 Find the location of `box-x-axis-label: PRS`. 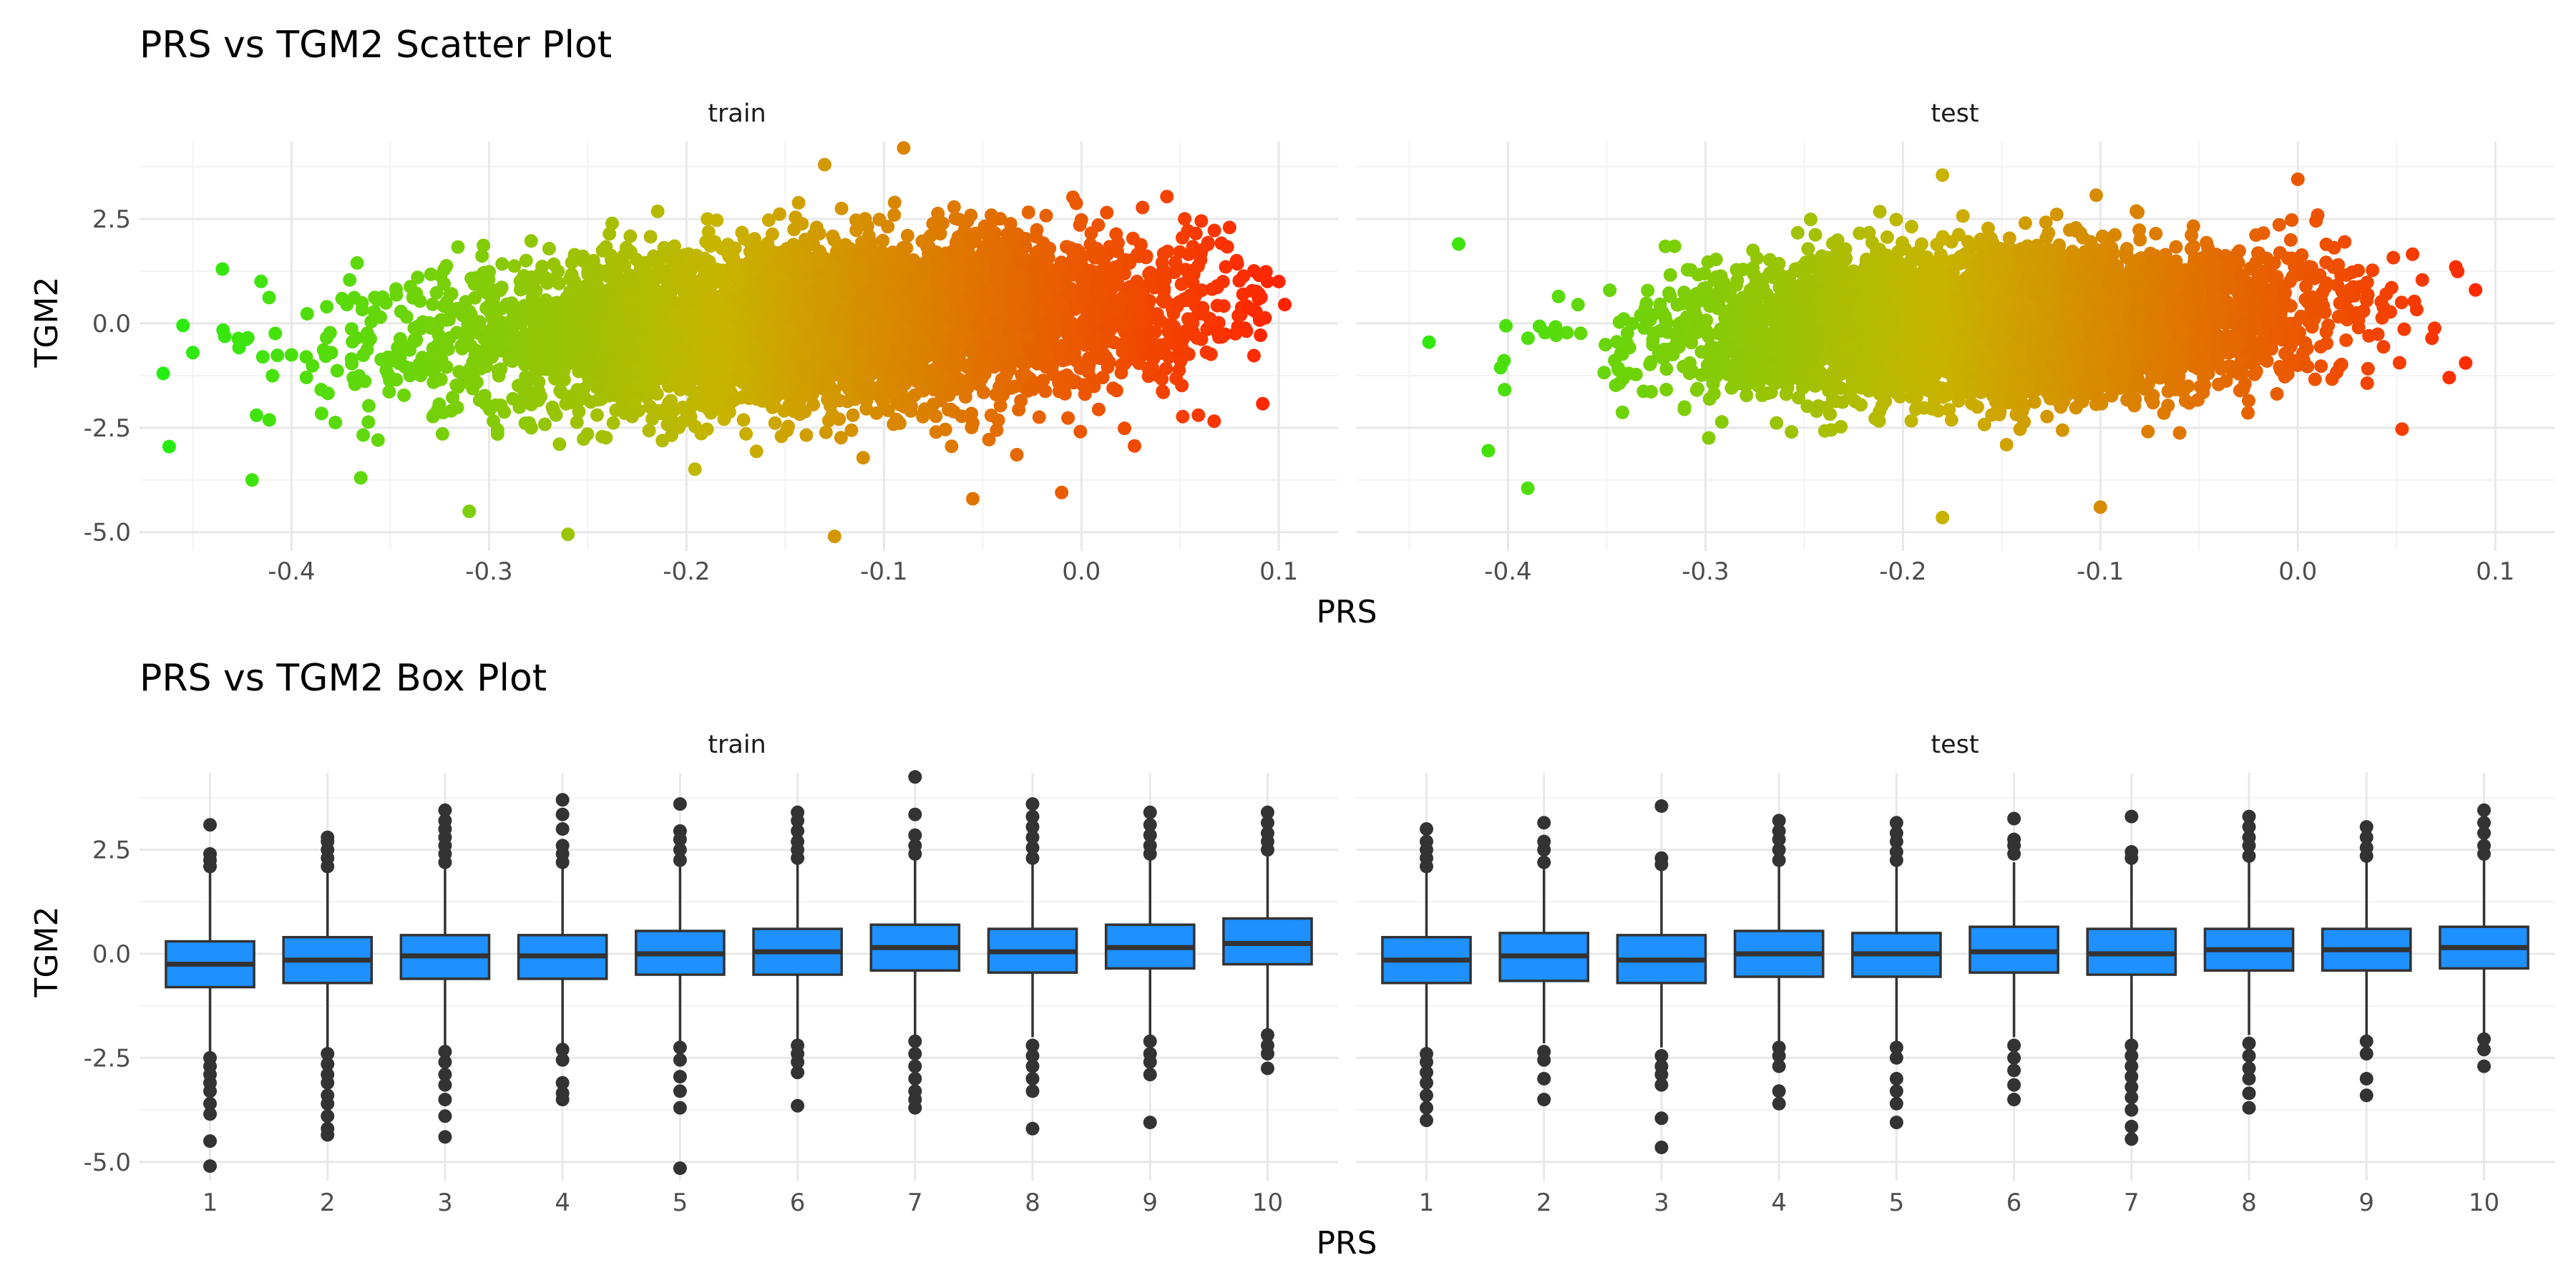

box-x-axis-label: PRS is located at coordinates (1346, 1243).